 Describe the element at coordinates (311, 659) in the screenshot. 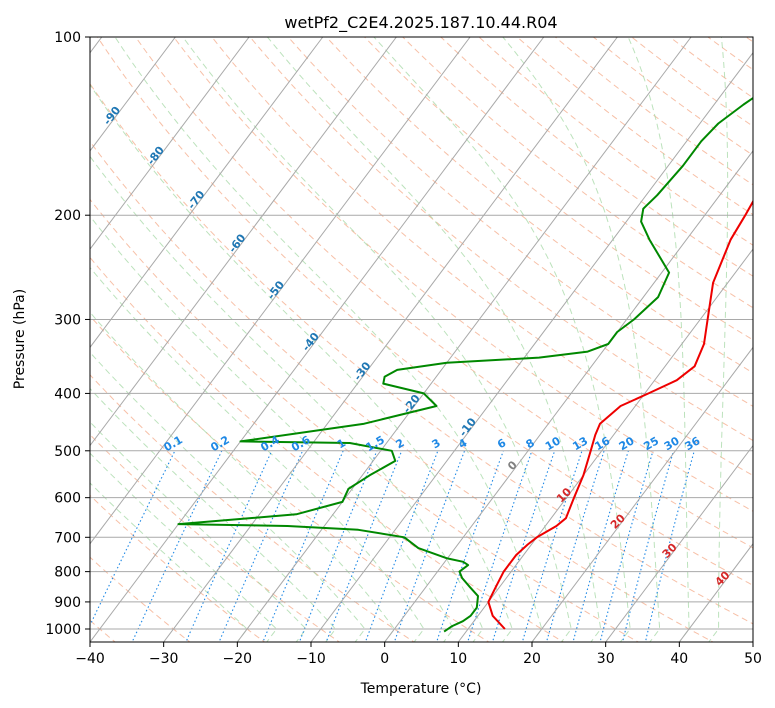

I see `x-tick-label: −10` at that location.